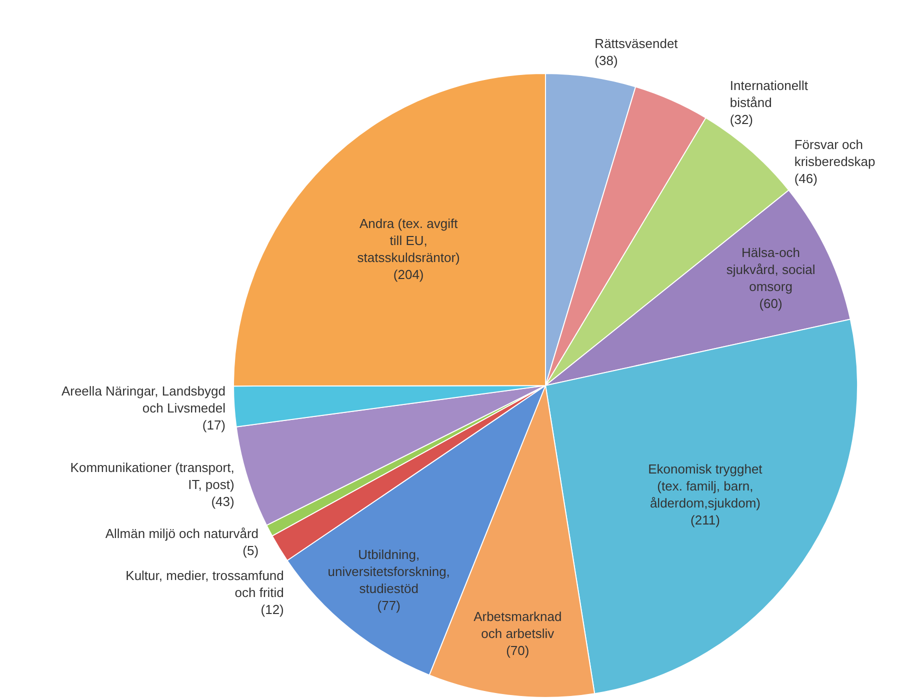 The height and width of the screenshot is (698, 904). What do you see at coordinates (222, 502) in the screenshot?
I see `data-label: (43)` at bounding box center [222, 502].